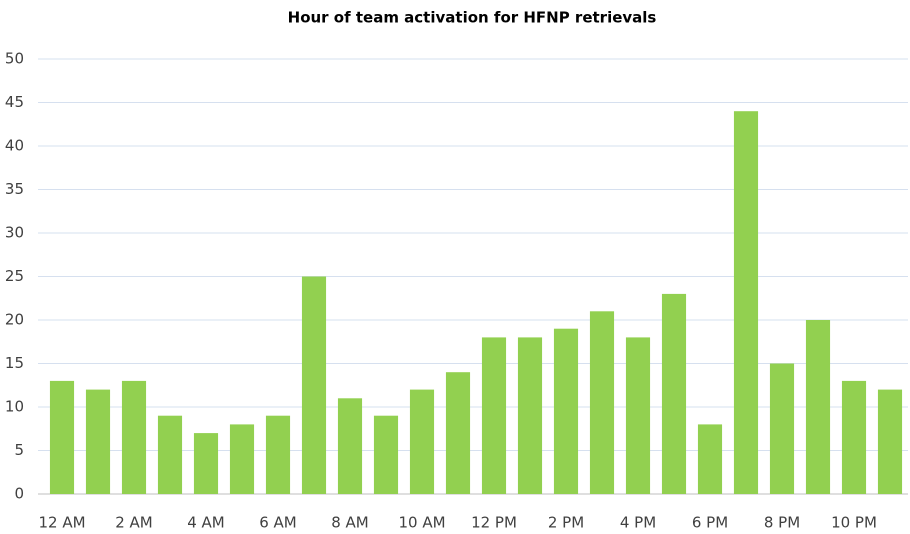 The width and height of the screenshot is (910, 534). I want to click on y-tick-label: 5, so click(19, 450).